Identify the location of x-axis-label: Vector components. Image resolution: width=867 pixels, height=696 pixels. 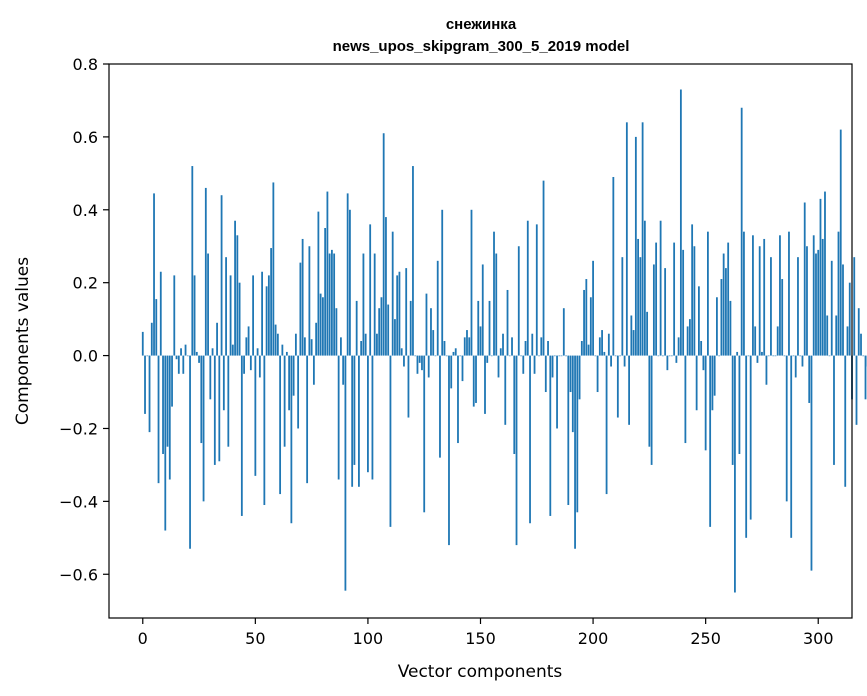
(480, 672).